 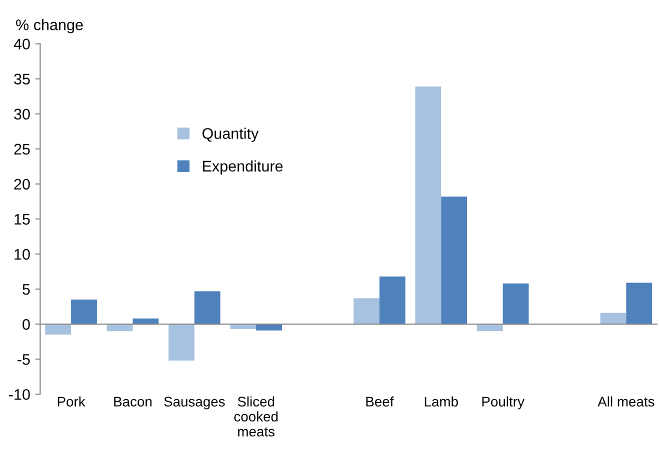 What do you see at coordinates (22, 44) in the screenshot?
I see `y-tick-label: 40` at bounding box center [22, 44].